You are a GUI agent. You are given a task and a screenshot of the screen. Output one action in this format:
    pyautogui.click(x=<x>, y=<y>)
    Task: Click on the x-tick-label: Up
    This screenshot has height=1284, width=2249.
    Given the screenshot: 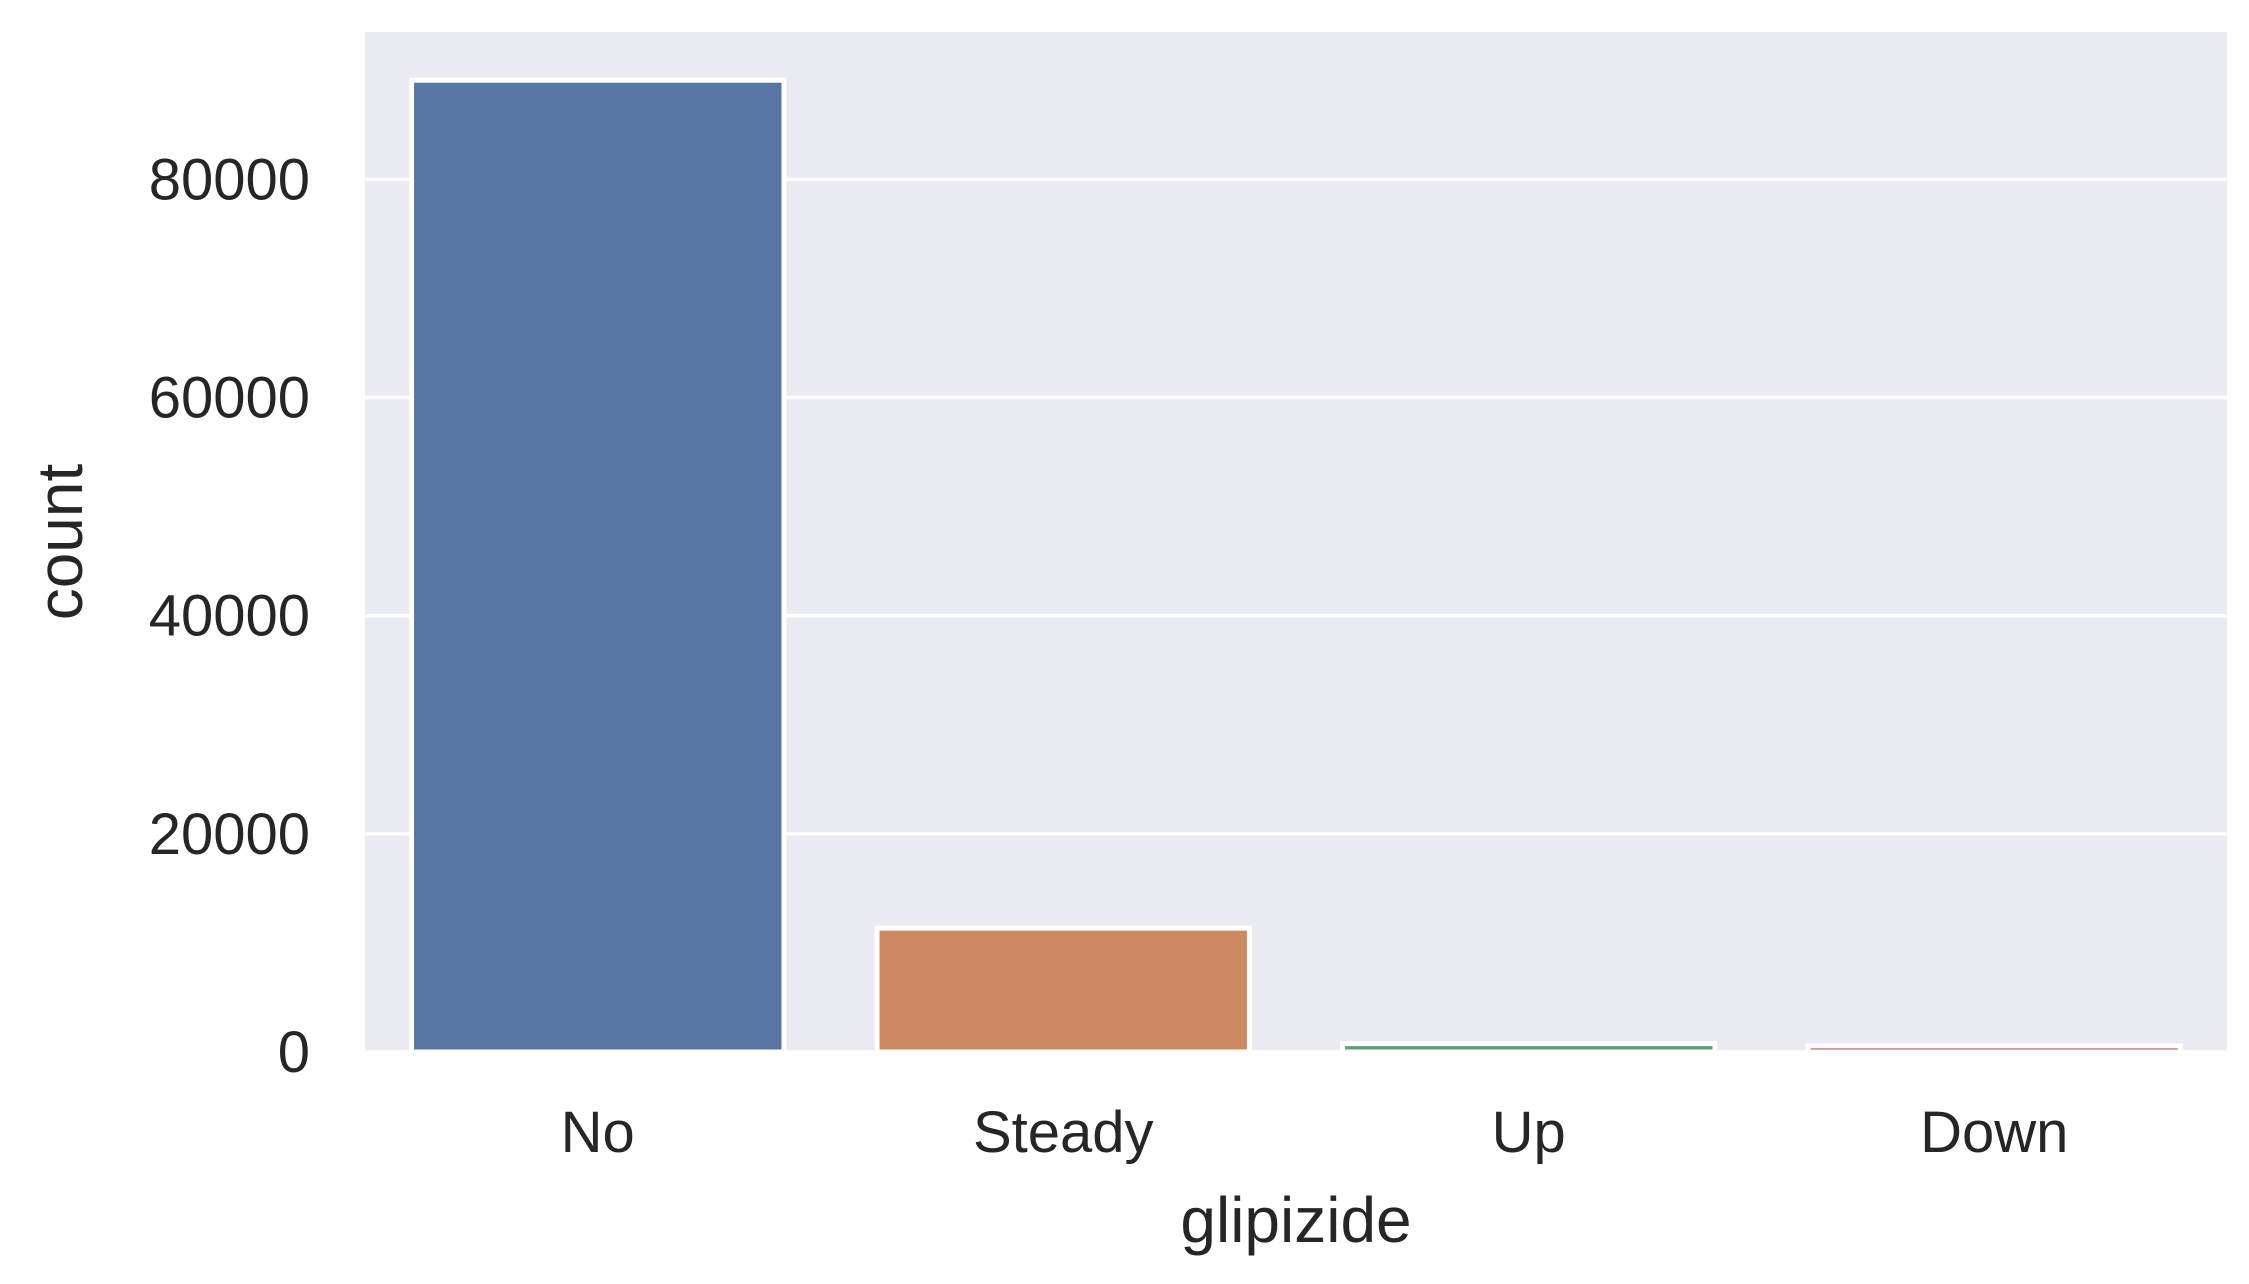 What is the action you would take?
    pyautogui.click(x=1529, y=1132)
    